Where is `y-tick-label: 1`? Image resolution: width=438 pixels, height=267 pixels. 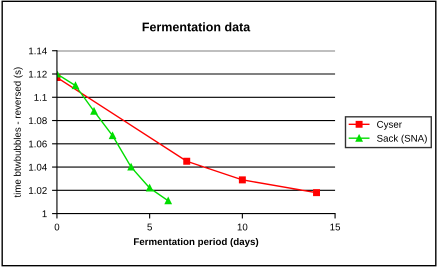 y-tick-label: 1 is located at coordinates (44, 214).